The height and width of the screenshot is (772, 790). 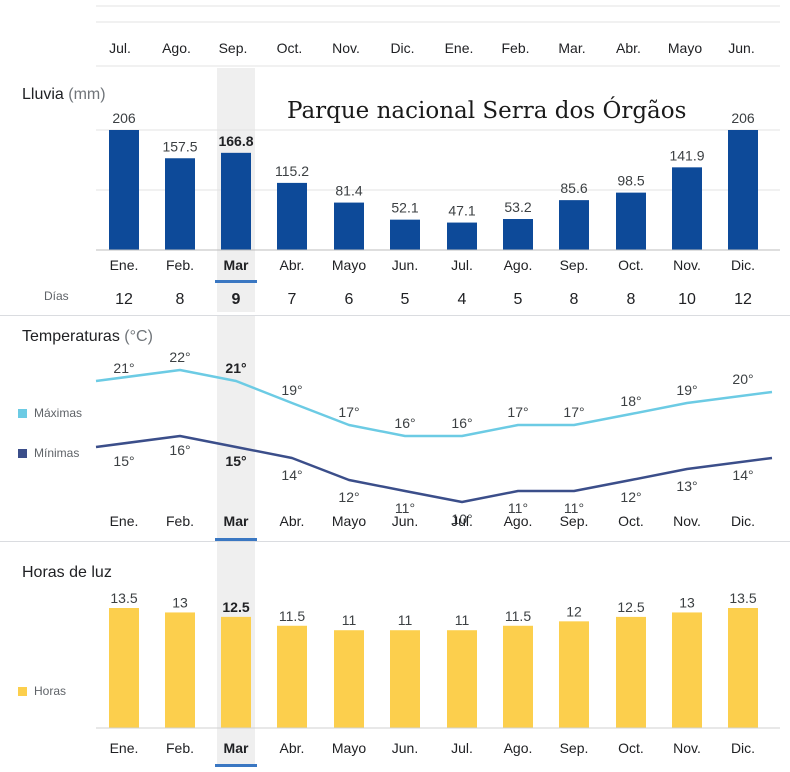 I want to click on rain-days-value: 9, so click(x=236, y=299).